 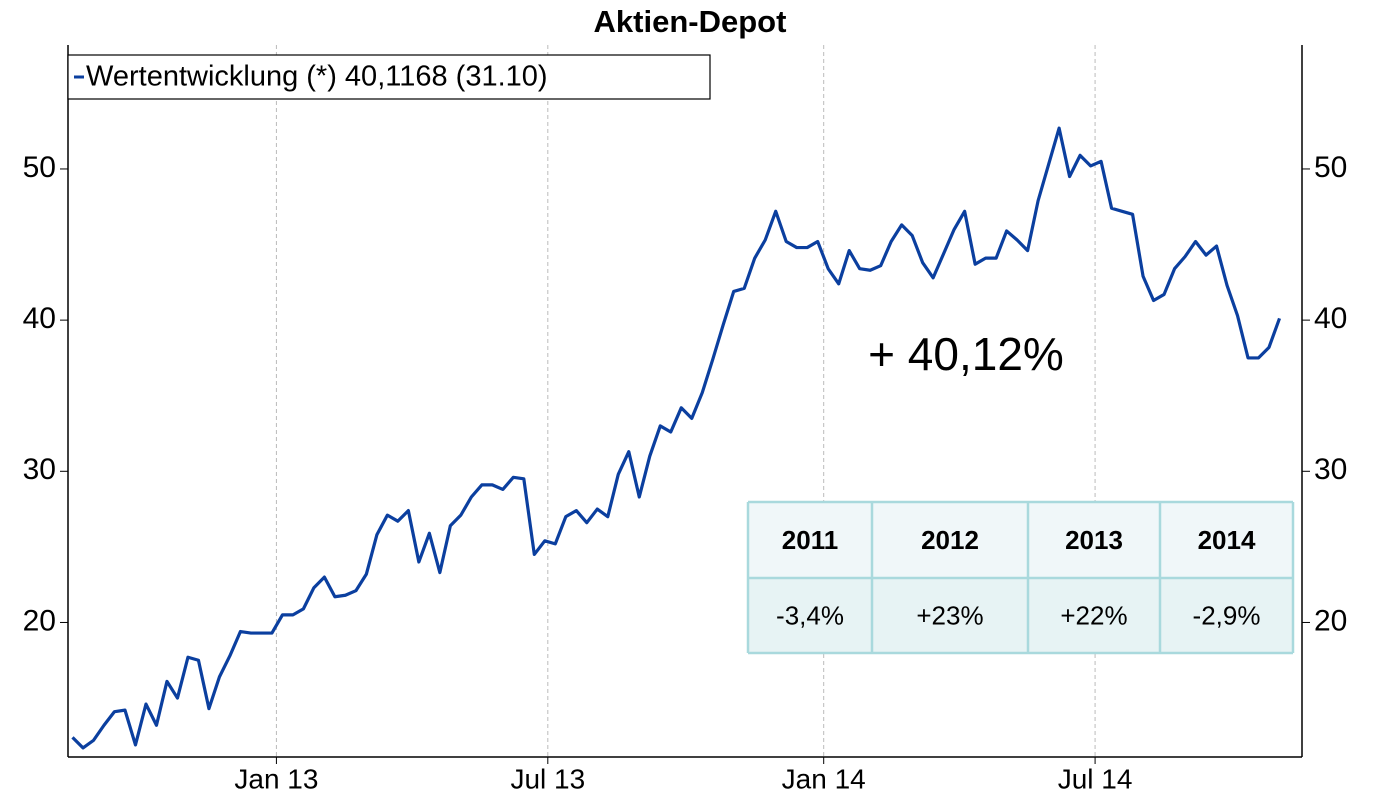 What do you see at coordinates (39, 620) in the screenshot?
I see `y-tick-label: 20` at bounding box center [39, 620].